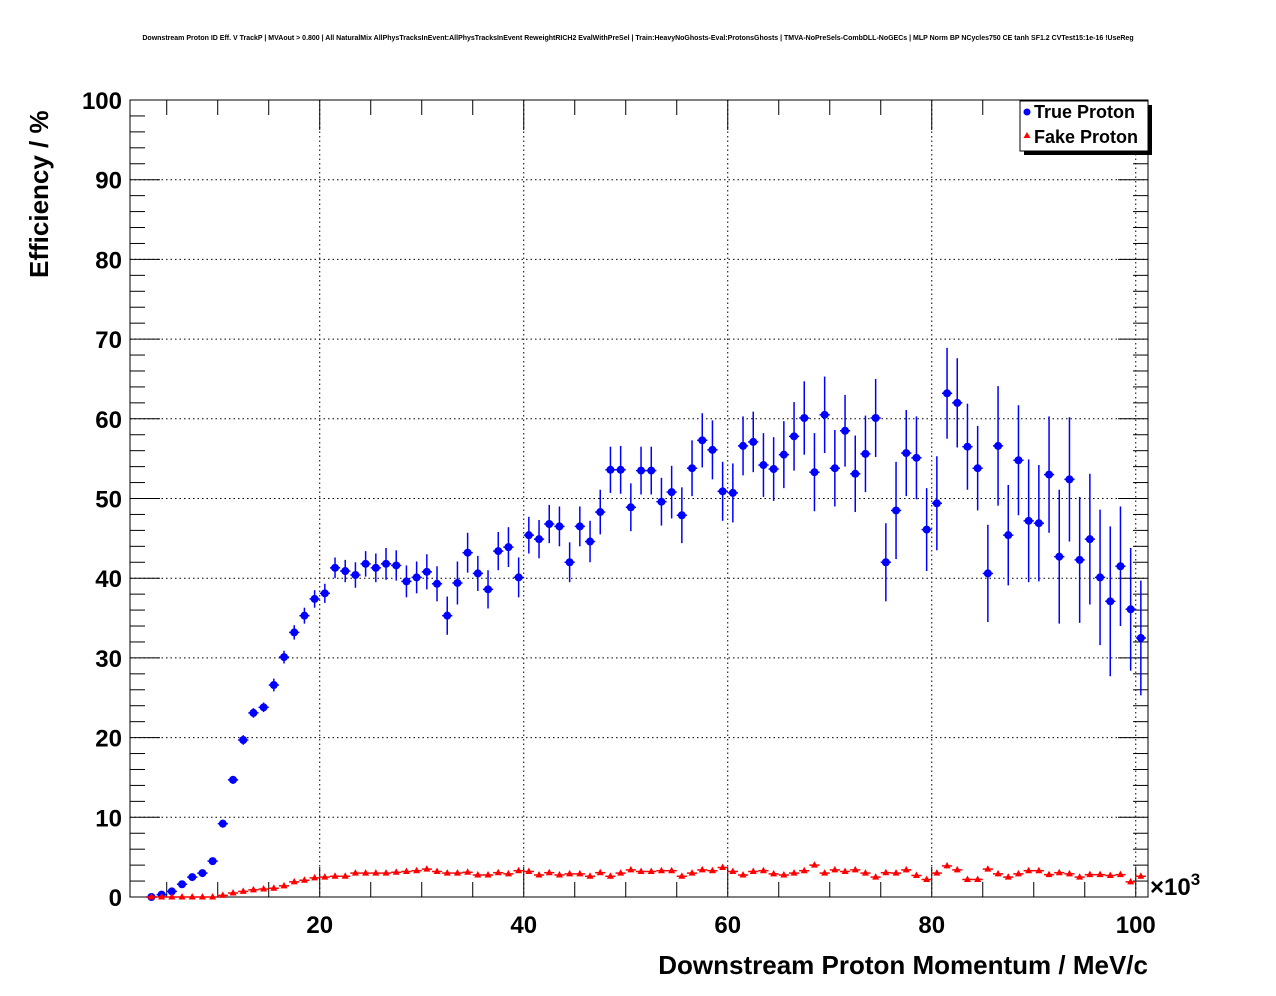  Describe the element at coordinates (108, 420) in the screenshot. I see `y-tick-label: 60` at that location.